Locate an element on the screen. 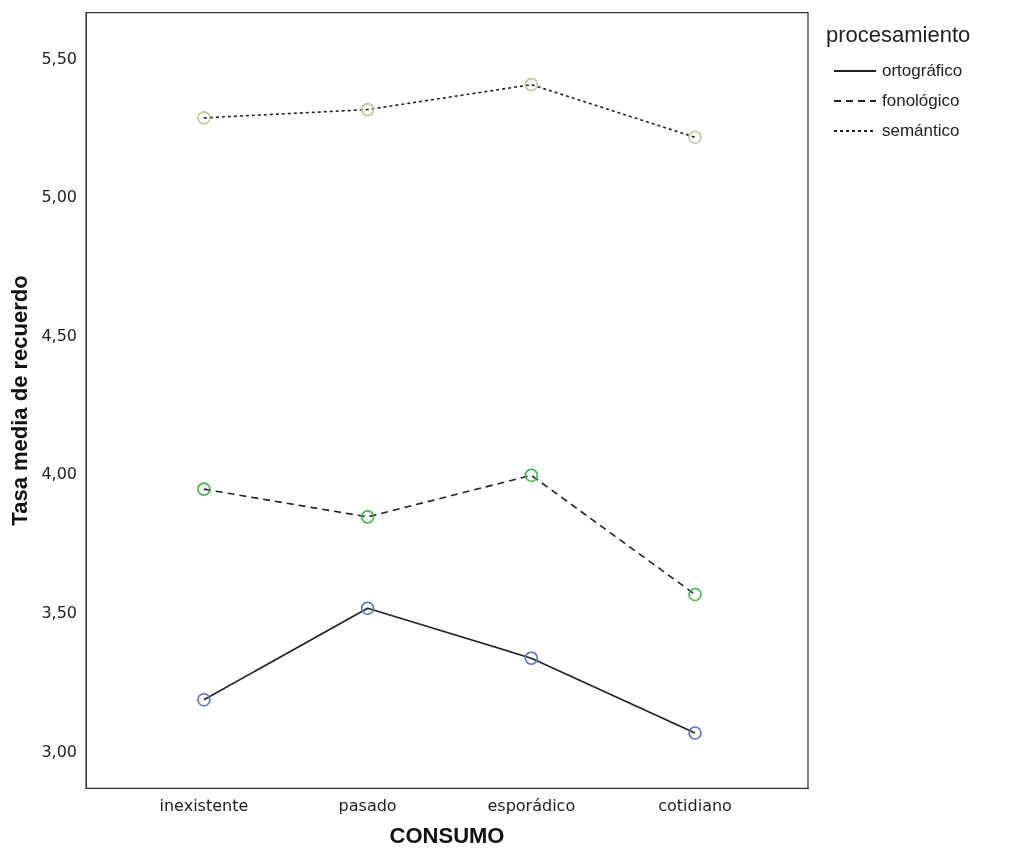 This screenshot has width=1010, height=858. x-axis-title: CONSUMO is located at coordinates (447, 835).